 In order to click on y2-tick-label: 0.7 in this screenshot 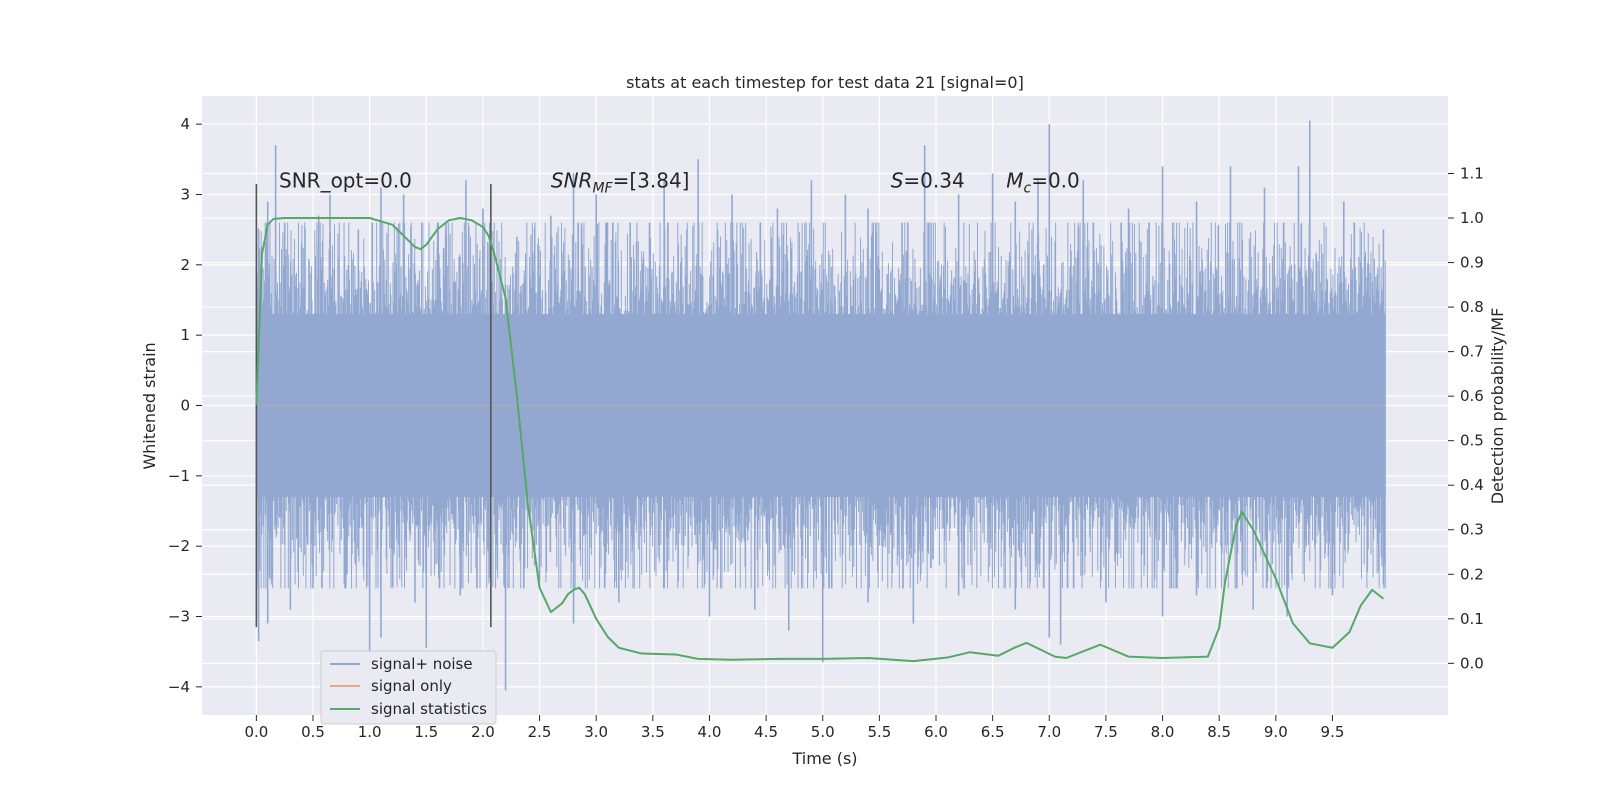, I will do `click(1472, 352)`.